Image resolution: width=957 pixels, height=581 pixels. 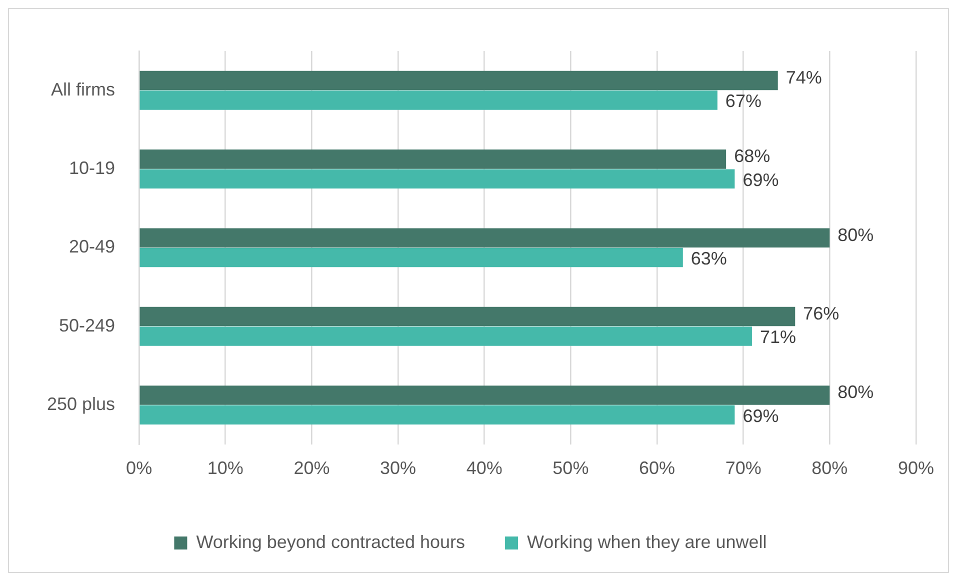 I want to click on x-tick-label: 90%, so click(x=916, y=468).